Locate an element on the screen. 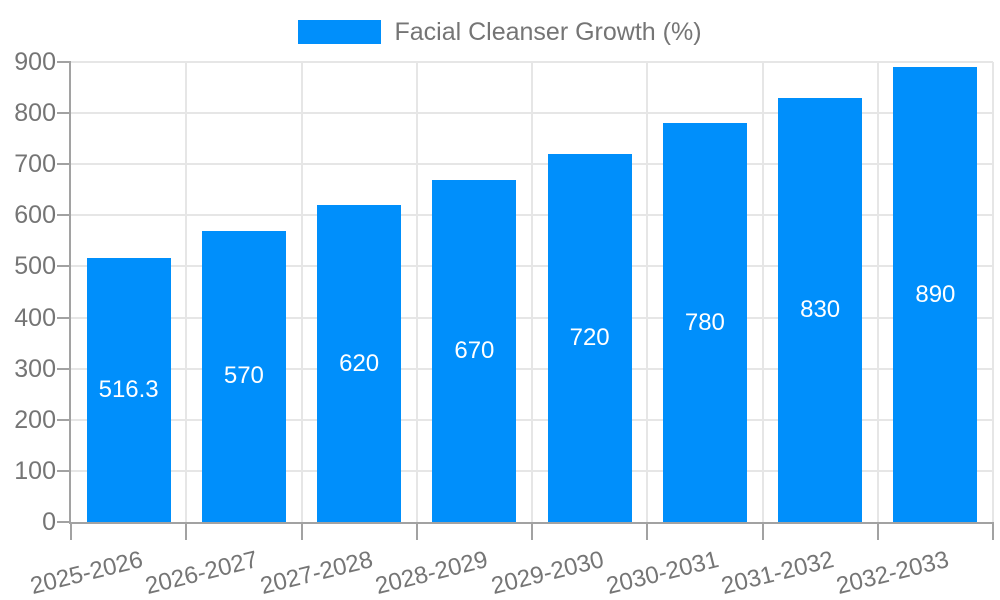  y-axis-tick-label: 700 is located at coordinates (35, 164).